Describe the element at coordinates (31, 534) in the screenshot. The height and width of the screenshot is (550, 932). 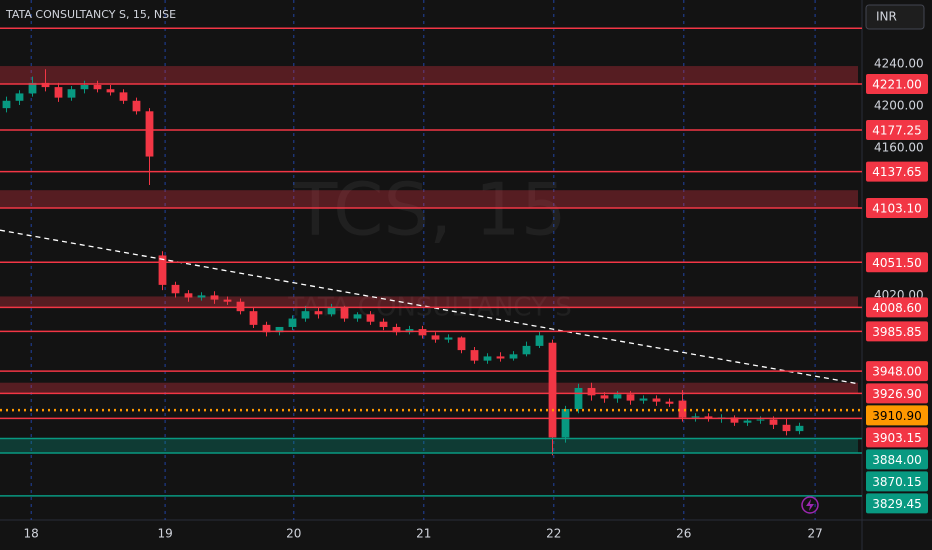
I see `x-tick-label: 18` at that location.